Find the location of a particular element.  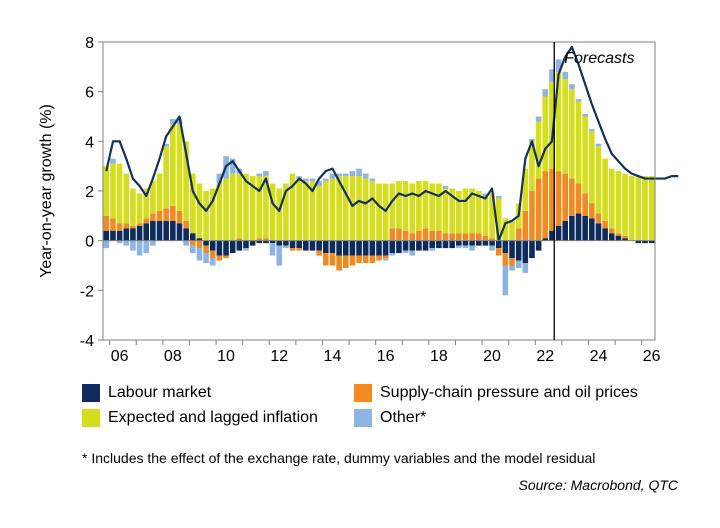

legend-label-labour-market: Labour market is located at coordinates (160, 392).